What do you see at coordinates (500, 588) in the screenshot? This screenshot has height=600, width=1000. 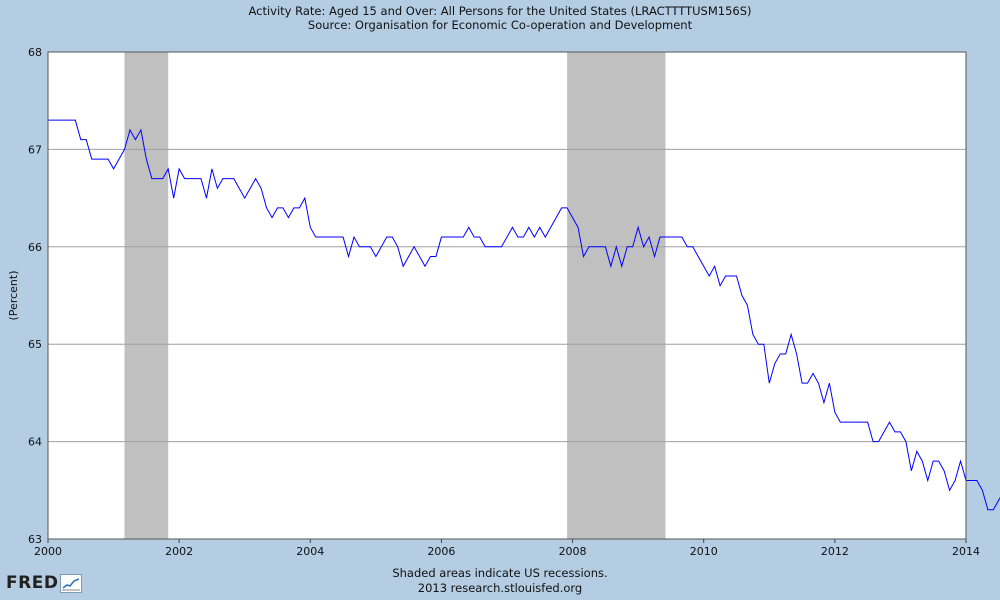 I see `source-credit: 2013 research.stlouisfed.org` at bounding box center [500, 588].